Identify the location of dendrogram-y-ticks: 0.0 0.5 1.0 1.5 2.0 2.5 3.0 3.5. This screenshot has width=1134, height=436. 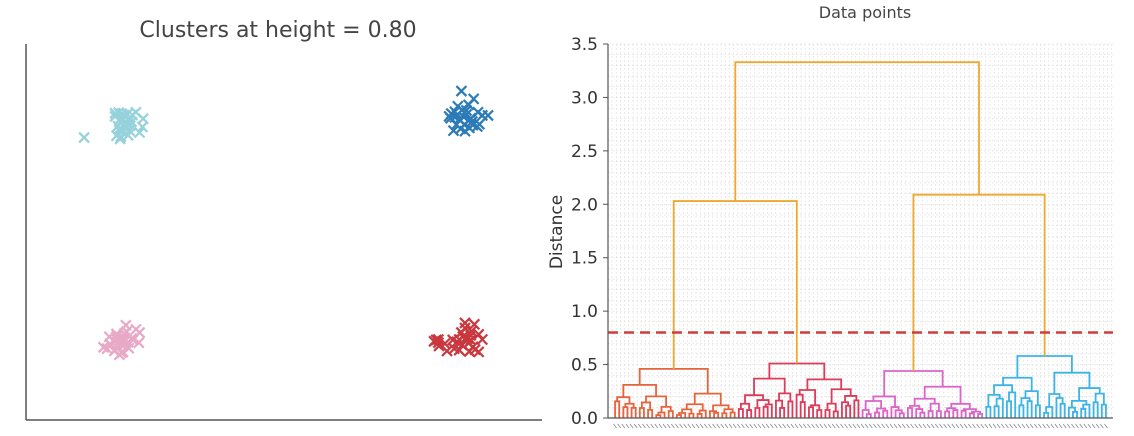
(589, 232).